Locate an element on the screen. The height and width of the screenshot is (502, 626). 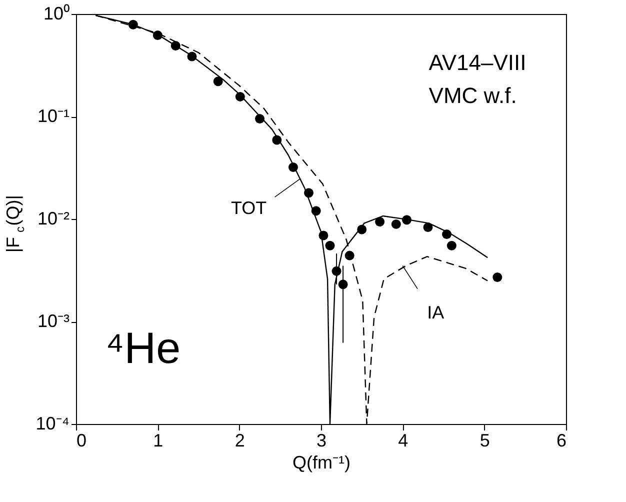
y-tick-label: 10⁻¹ is located at coordinates (53, 116).